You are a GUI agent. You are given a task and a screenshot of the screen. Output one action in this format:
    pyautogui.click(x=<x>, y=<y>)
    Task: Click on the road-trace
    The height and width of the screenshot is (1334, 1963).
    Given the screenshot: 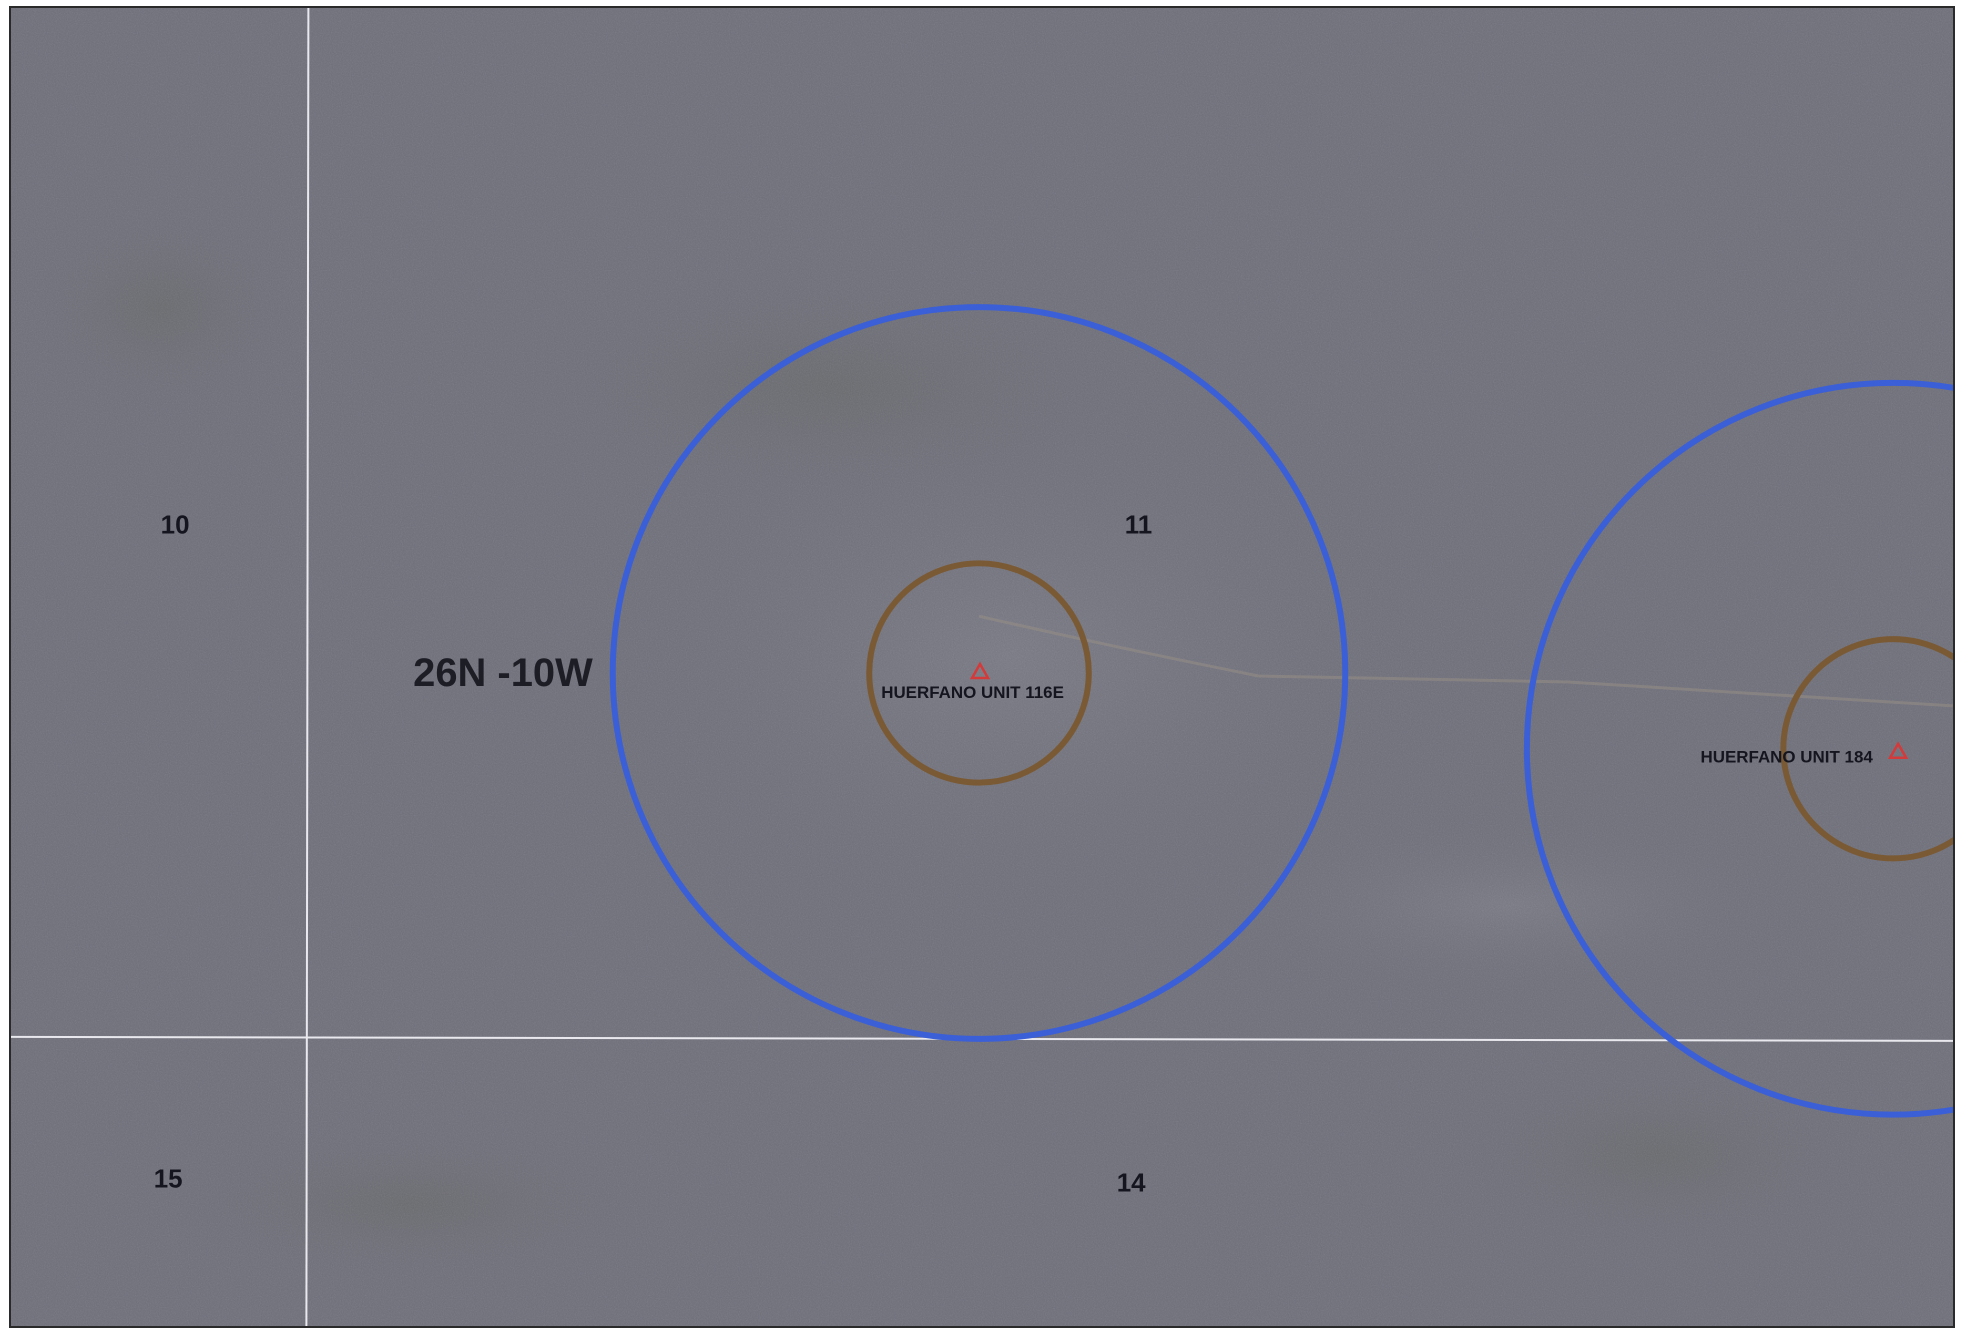 What is the action you would take?
    pyautogui.click(x=1465, y=661)
    